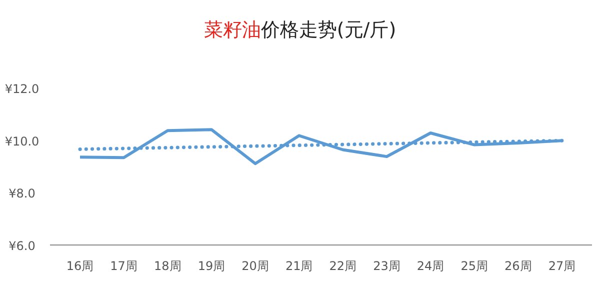  Describe the element at coordinates (430, 266) in the screenshot. I see `x-tick-label: 24周` at that location.